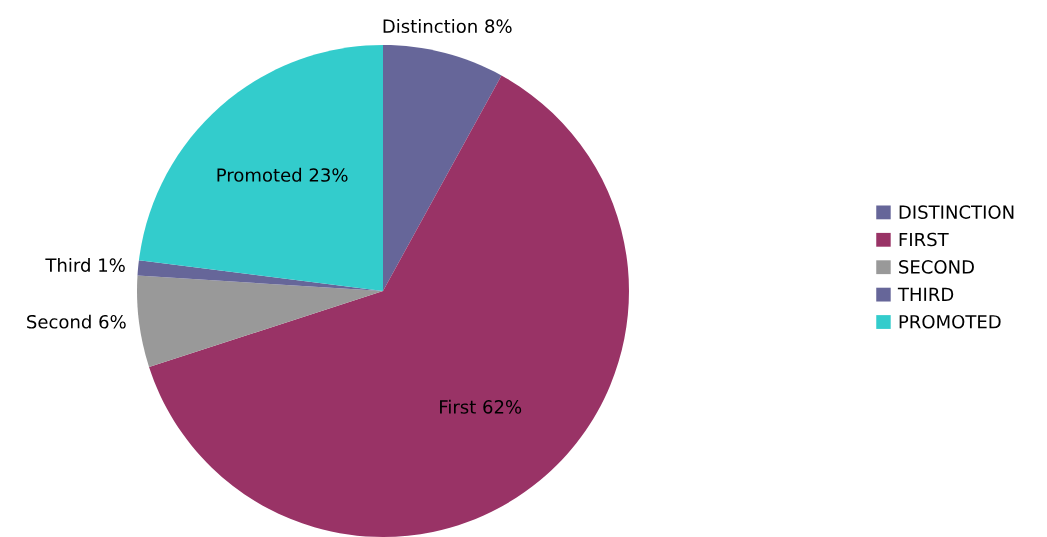  What do you see at coordinates (447, 26) in the screenshot?
I see `data-label: Distinction 8%` at bounding box center [447, 26].